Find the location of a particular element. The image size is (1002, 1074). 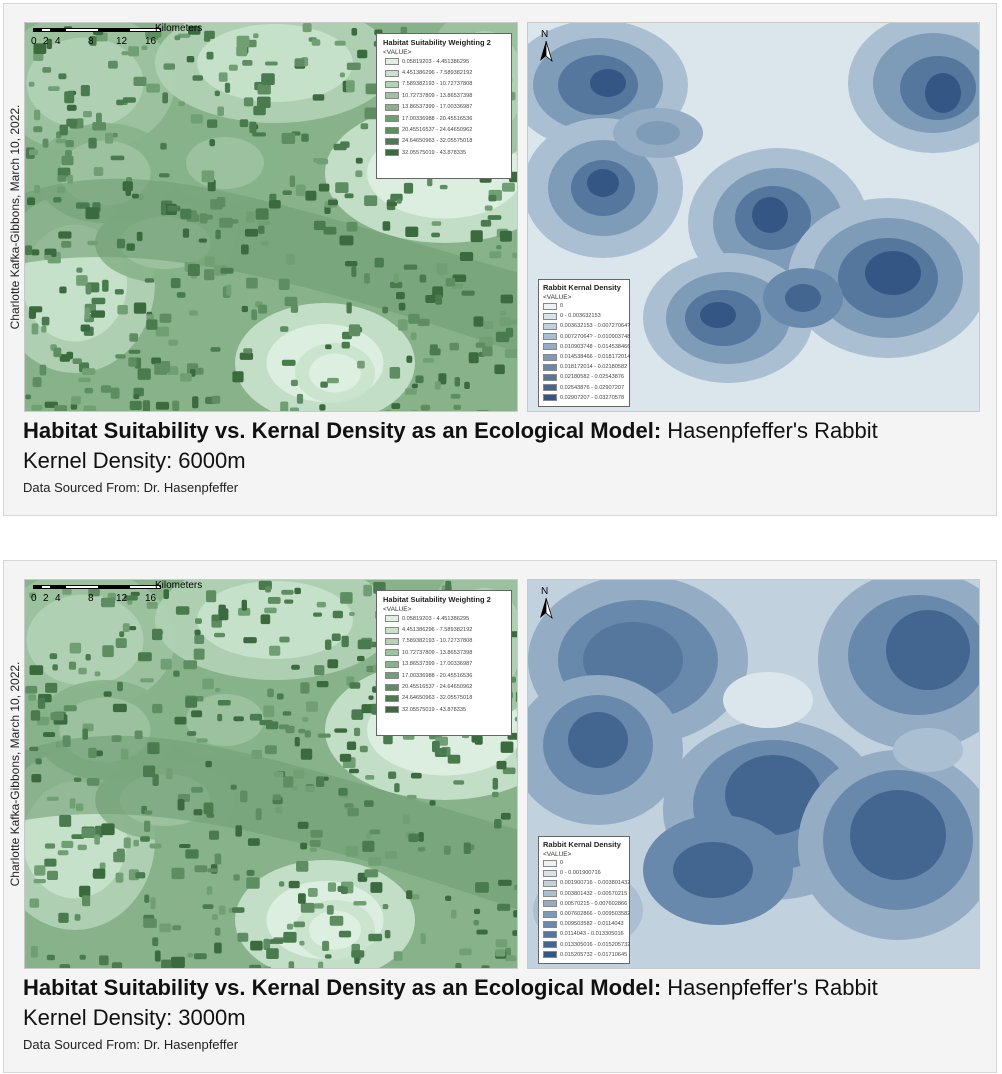

scale-tick-label: 8 is located at coordinates (91, 41).